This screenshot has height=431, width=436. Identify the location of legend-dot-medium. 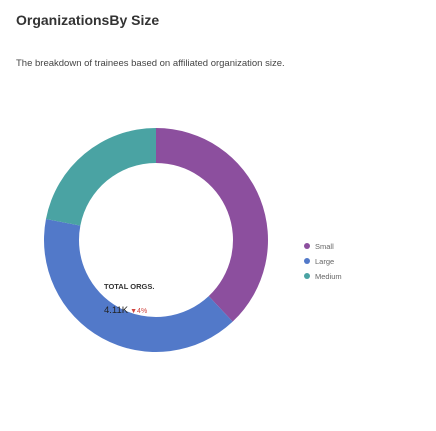
(307, 276).